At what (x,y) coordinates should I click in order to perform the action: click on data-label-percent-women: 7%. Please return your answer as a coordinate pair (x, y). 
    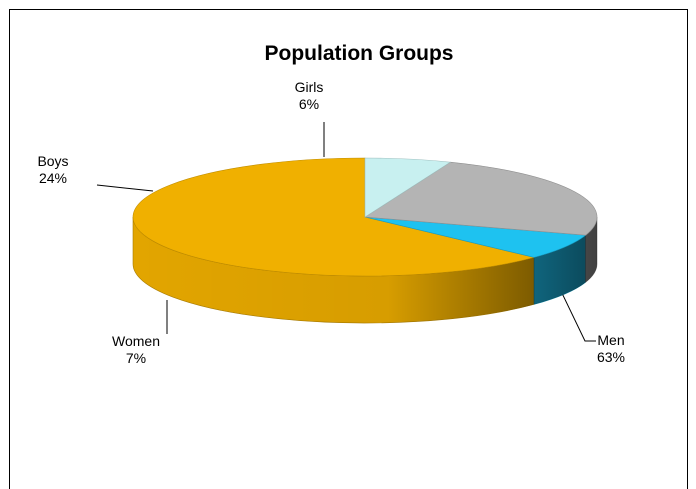
    Looking at the image, I should click on (136, 358).